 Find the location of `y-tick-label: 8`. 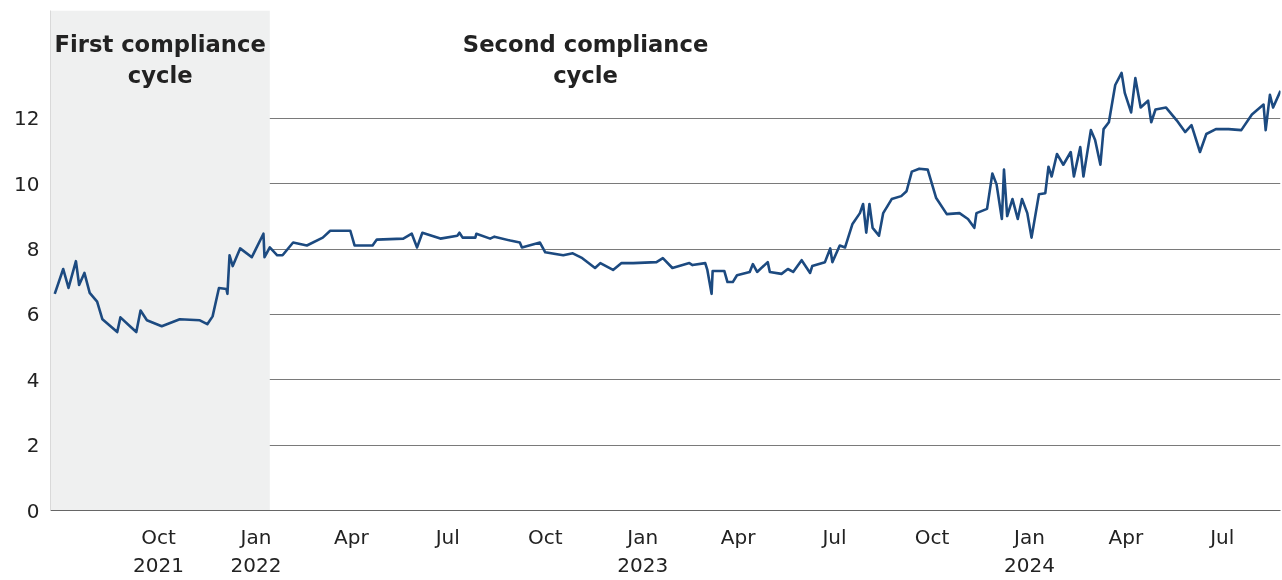

y-tick-label: 8 is located at coordinates (33, 249).